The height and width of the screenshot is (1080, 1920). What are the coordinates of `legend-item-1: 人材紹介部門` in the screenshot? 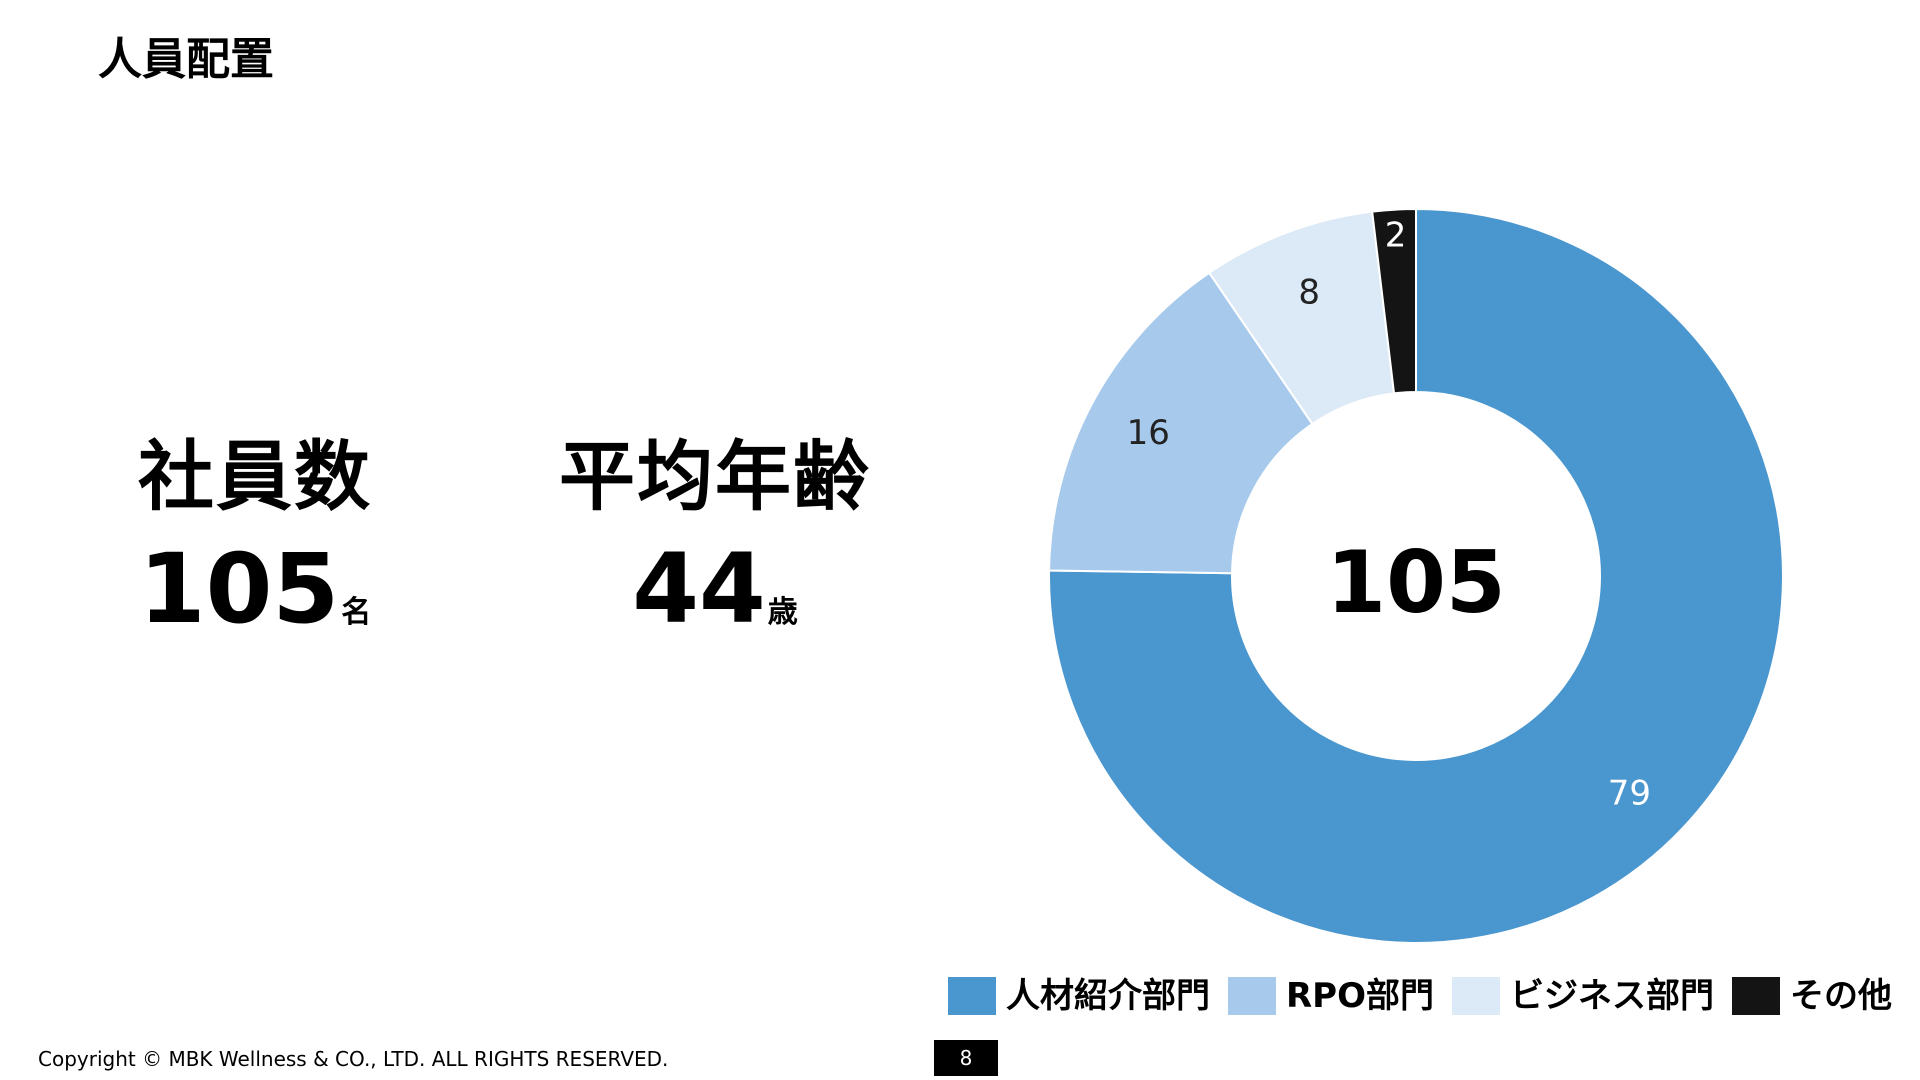 It's located at (1079, 996).